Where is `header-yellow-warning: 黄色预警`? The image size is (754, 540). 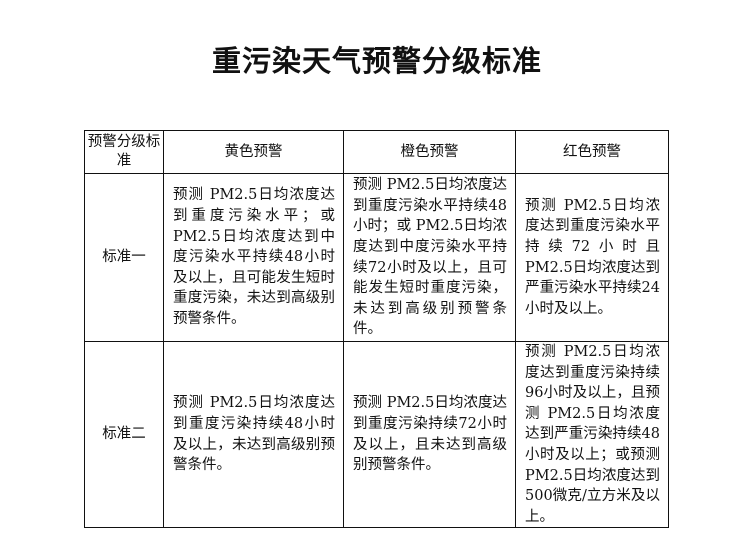
header-yellow-warning: 黄色预警 is located at coordinates (253, 152).